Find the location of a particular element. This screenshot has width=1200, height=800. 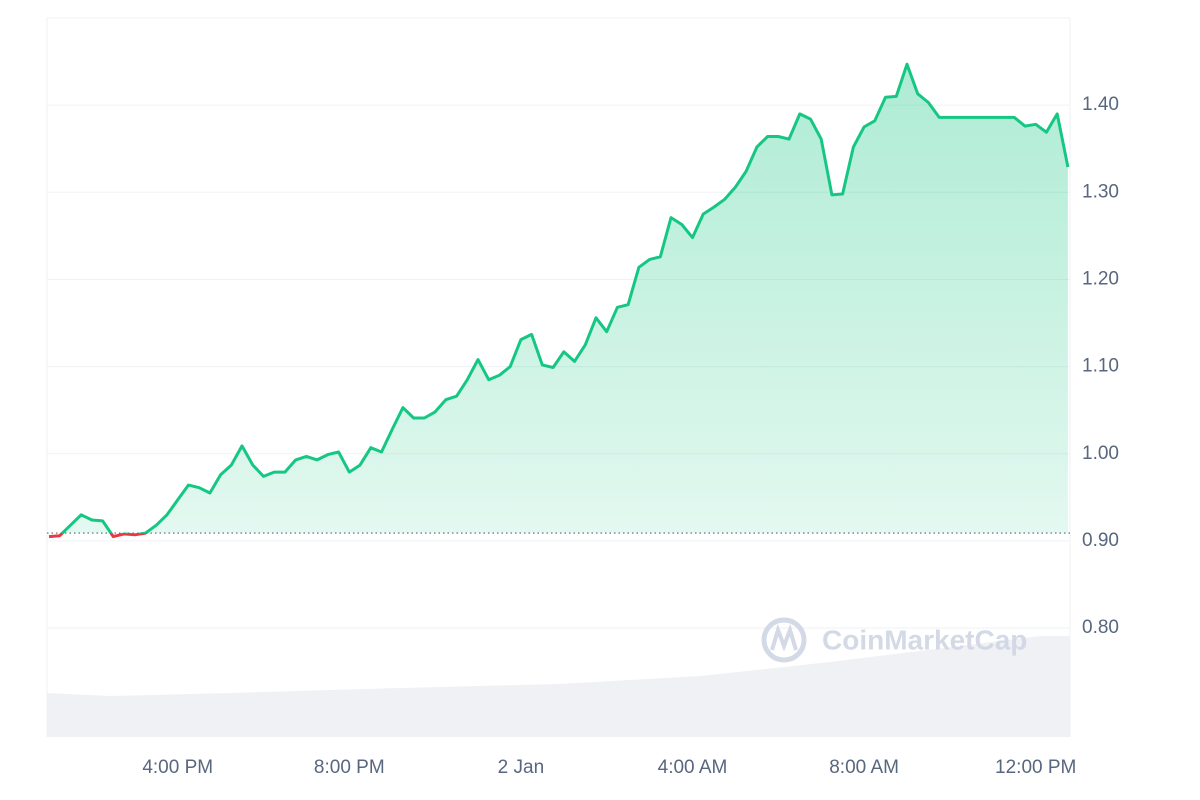

y-tick-label: 0.80 is located at coordinates (1100, 627).